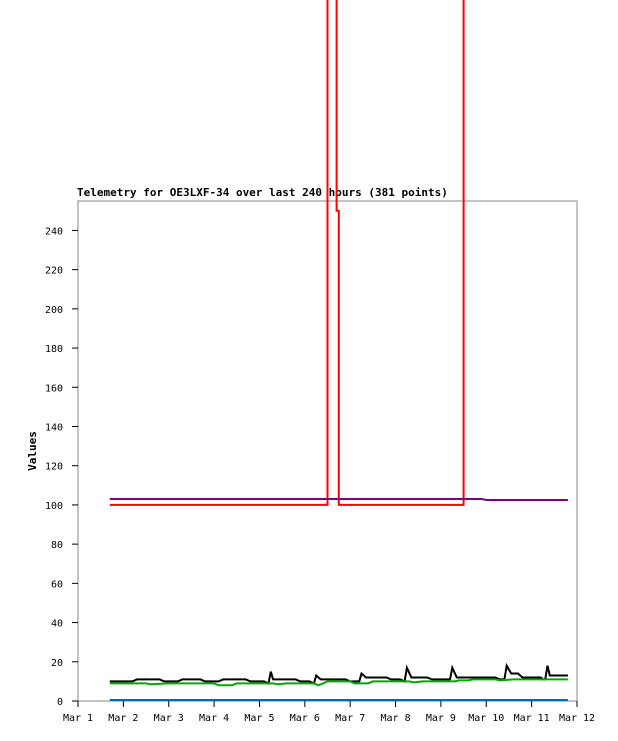 The width and height of the screenshot is (618, 741). What do you see at coordinates (32, 451) in the screenshot?
I see `y-axis-label: Values` at bounding box center [32, 451].